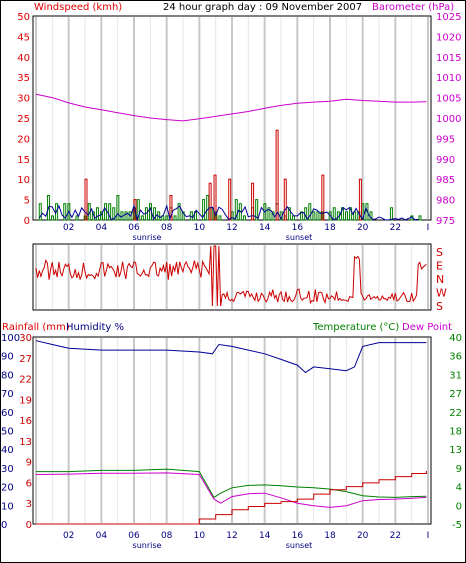  Describe the element at coordinates (231, 276) in the screenshot. I see `wind-direction-line` at that location.